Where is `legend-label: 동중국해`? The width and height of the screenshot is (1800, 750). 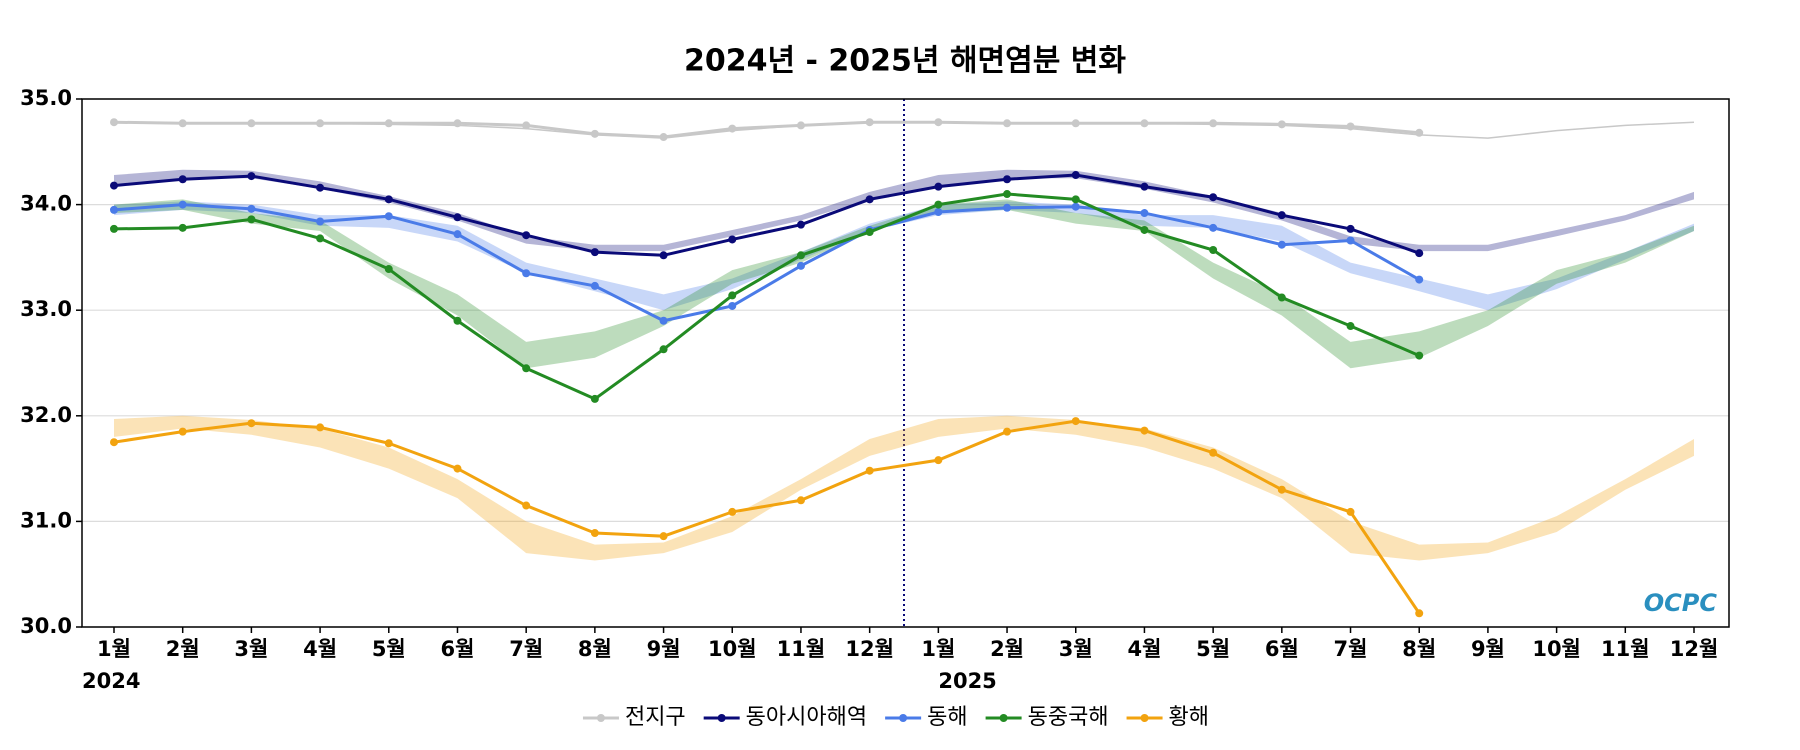 legend-label: 동중국해 is located at coordinates (1068, 717).